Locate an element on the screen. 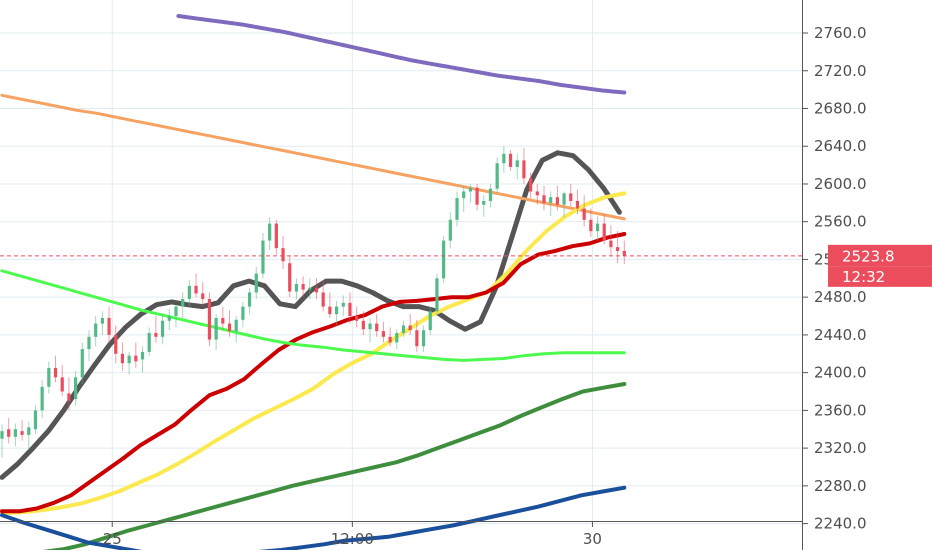 The width and height of the screenshot is (932, 554). price-tick-label: 2640.0 is located at coordinates (840, 146).